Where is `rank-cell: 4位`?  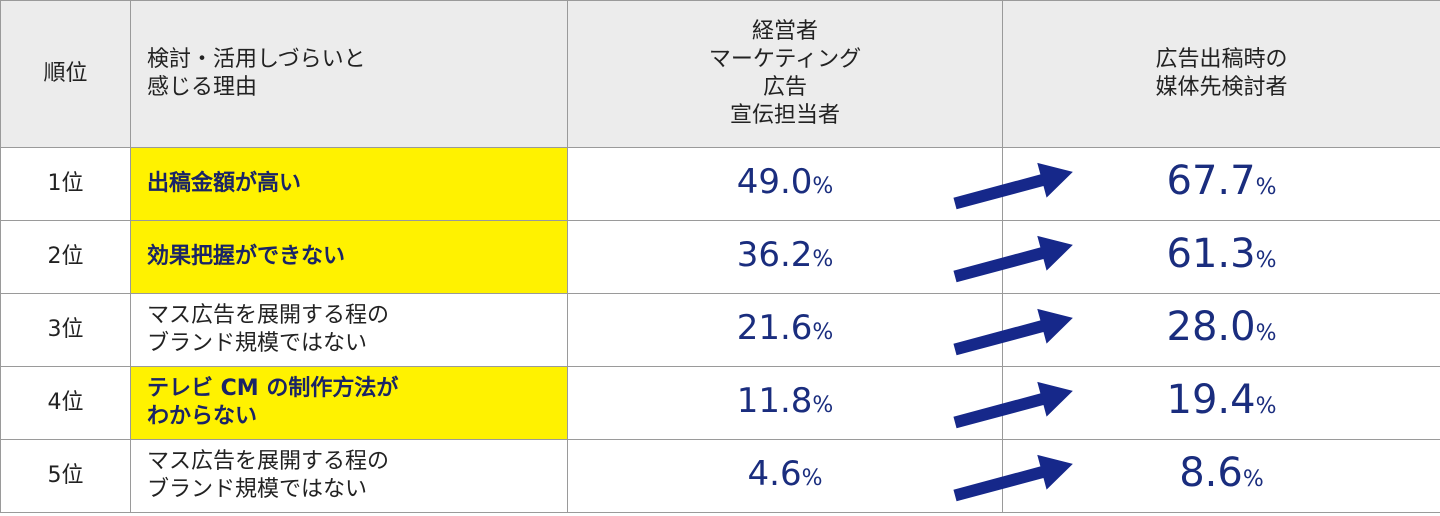 rank-cell: 4位 is located at coordinates (65, 403).